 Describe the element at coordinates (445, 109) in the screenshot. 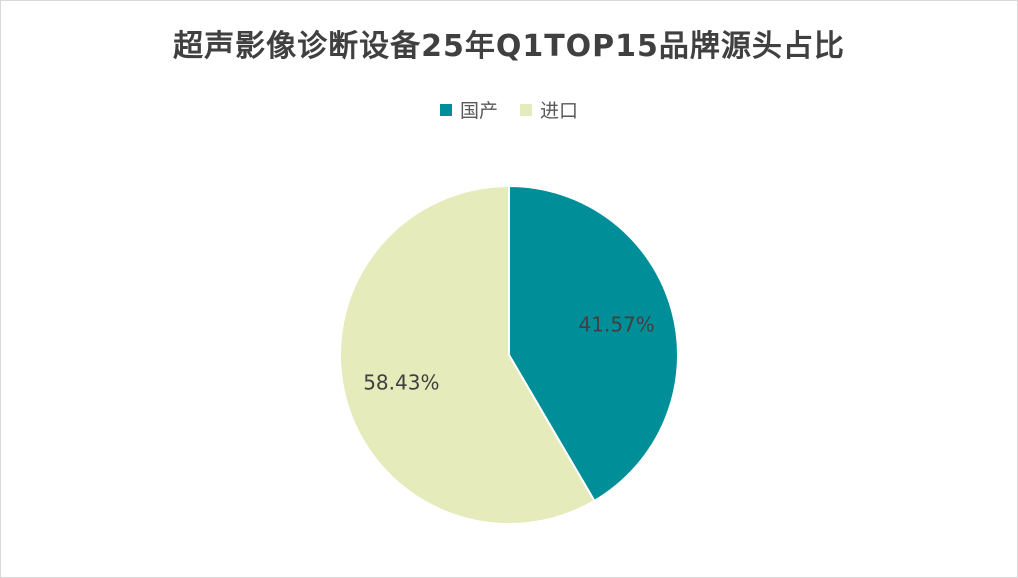

I see `legend-swatch-domestic` at that location.